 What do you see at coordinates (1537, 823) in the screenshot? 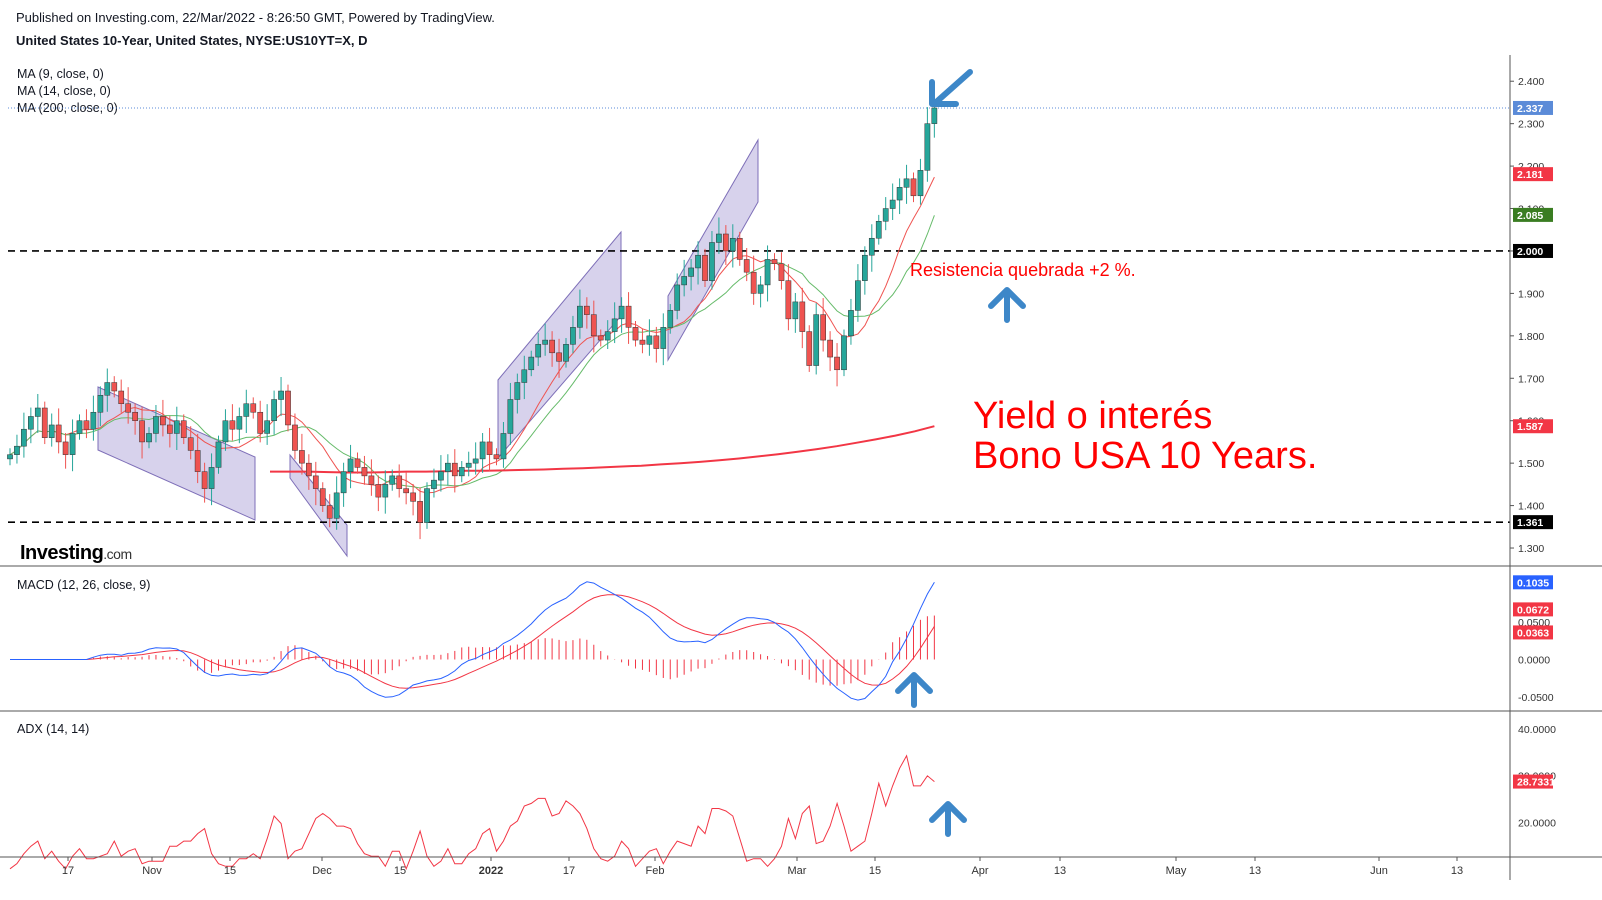
I see `adx-tick-label: 20.0000` at bounding box center [1537, 823].